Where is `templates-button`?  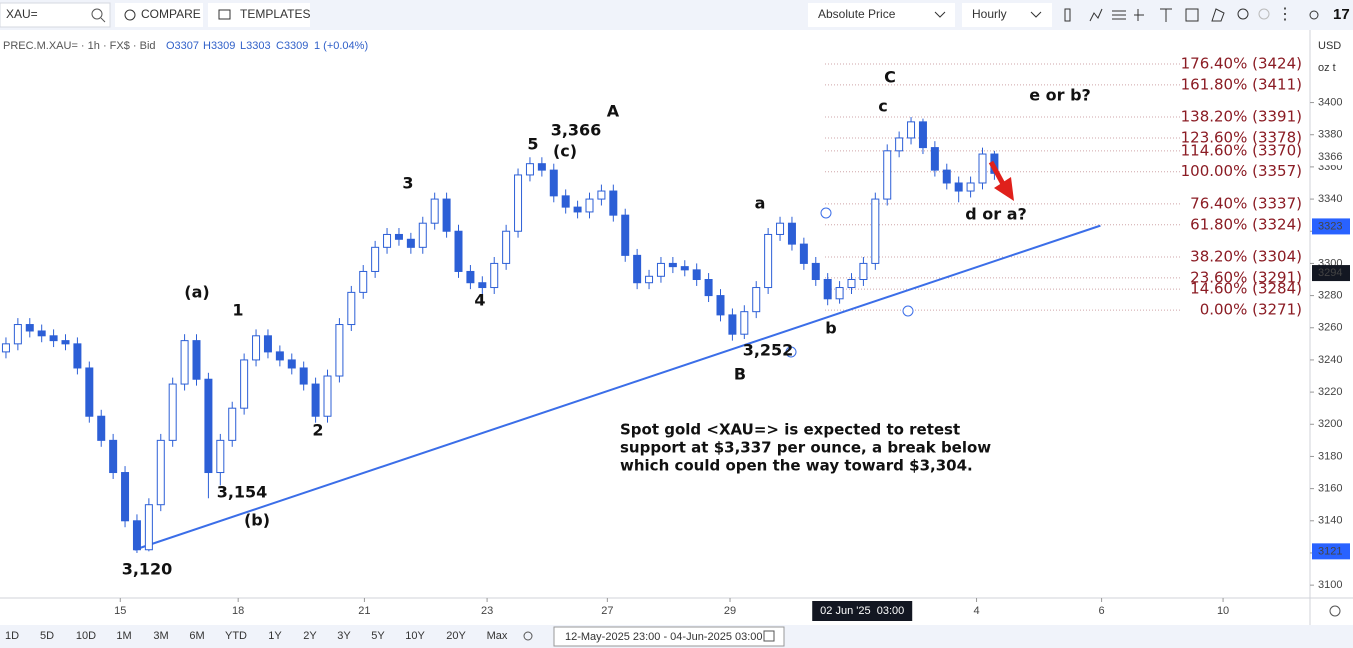
templates-button is located at coordinates (259, 15).